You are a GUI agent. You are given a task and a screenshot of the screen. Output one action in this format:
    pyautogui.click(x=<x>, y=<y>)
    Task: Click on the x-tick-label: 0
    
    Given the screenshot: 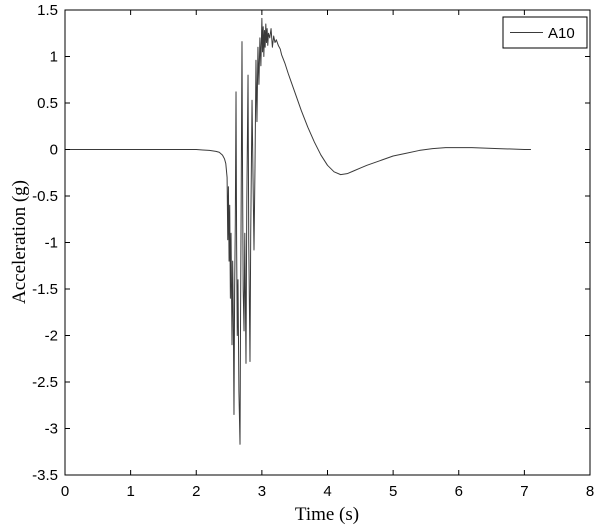 What is the action you would take?
    pyautogui.click(x=65, y=491)
    